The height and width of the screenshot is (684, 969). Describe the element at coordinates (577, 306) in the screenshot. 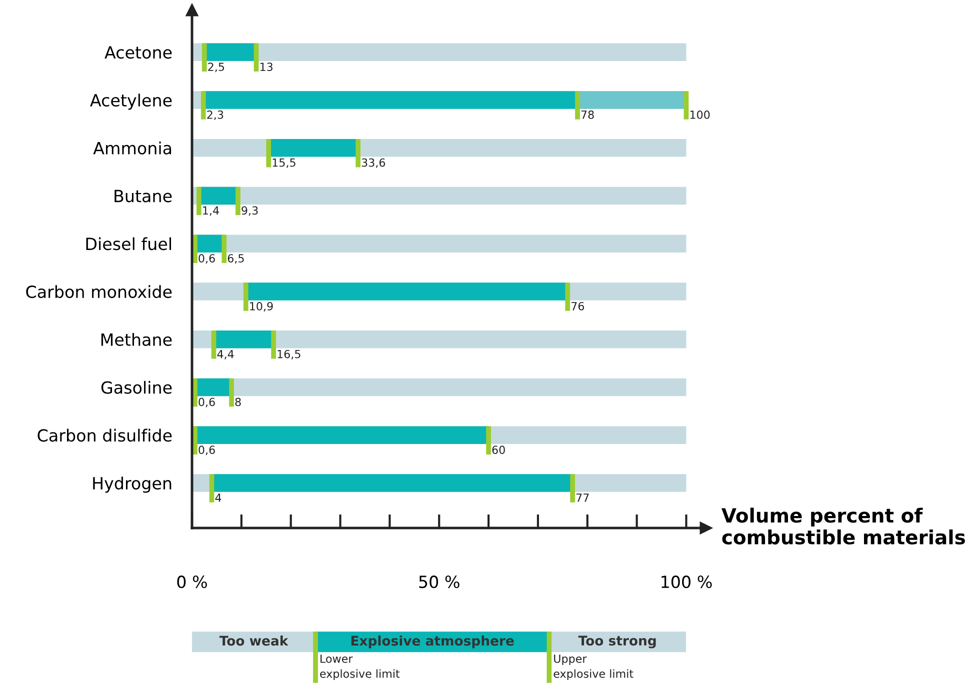

I see `annotation: 76` at that location.